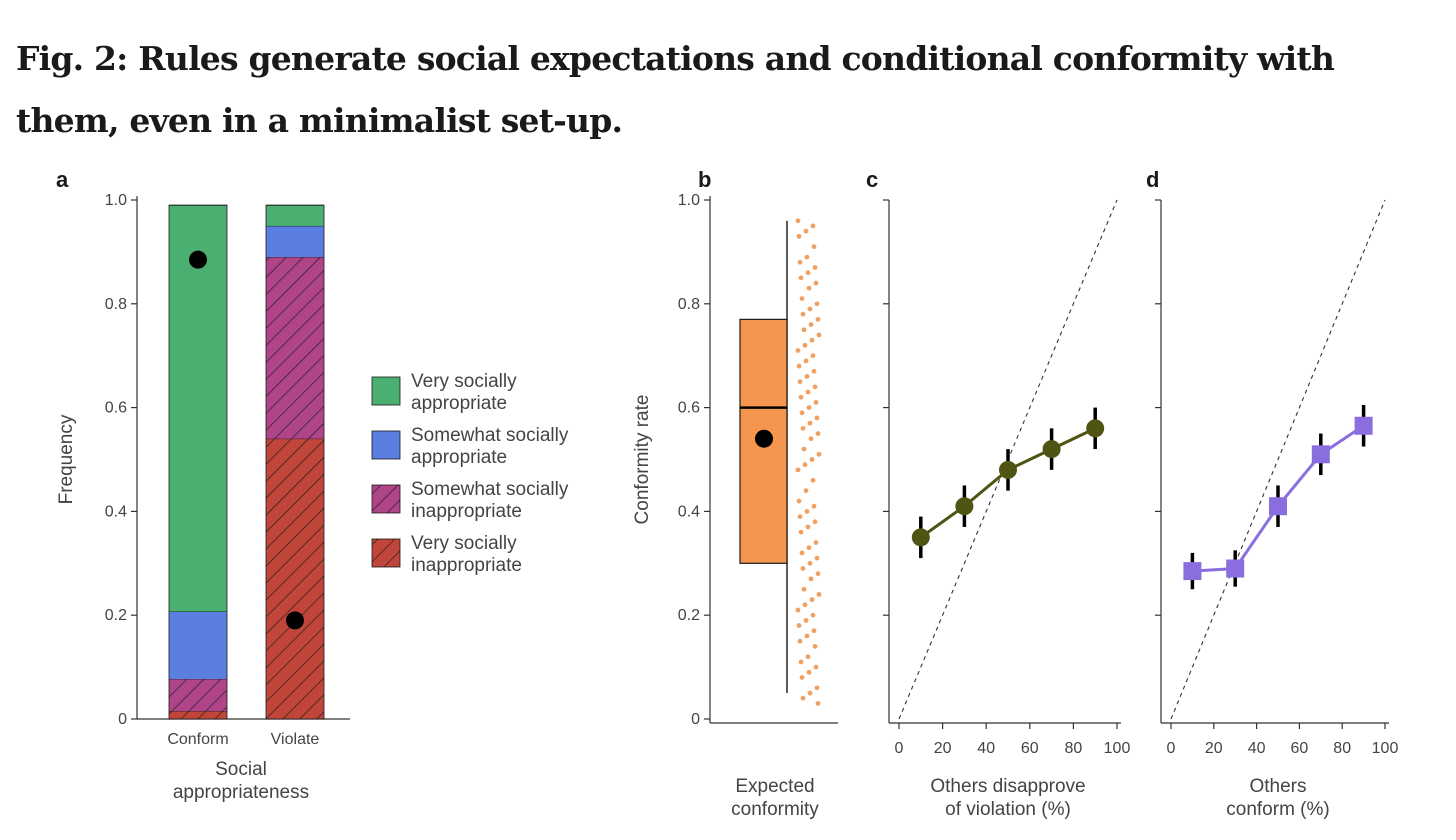  What do you see at coordinates (1278, 459) in the screenshot?
I see `reference-dashed-line` at bounding box center [1278, 459].